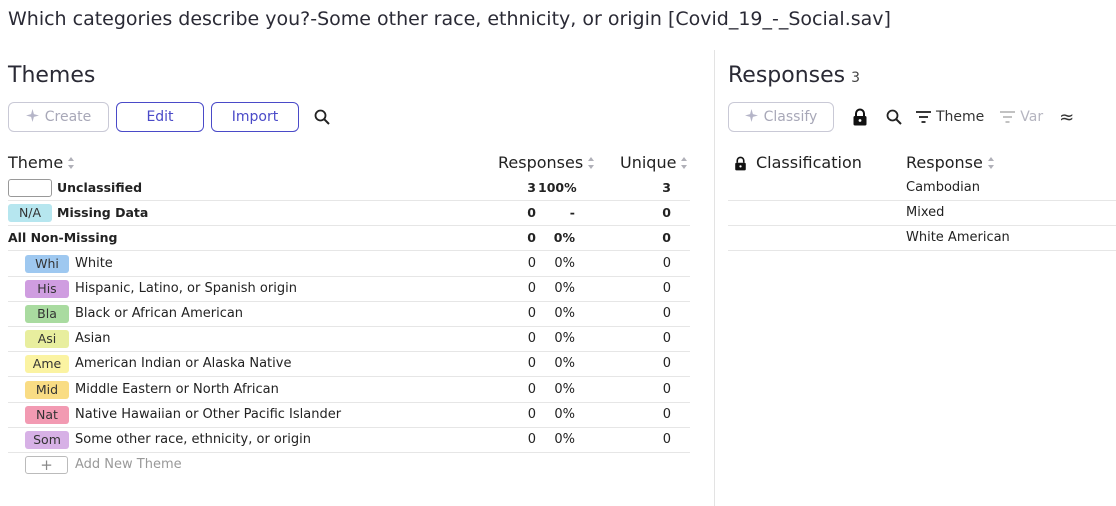 This screenshot has height=506, width=1116. What do you see at coordinates (541, 162) in the screenshot?
I see `responses-column-label: Responses` at bounding box center [541, 162].